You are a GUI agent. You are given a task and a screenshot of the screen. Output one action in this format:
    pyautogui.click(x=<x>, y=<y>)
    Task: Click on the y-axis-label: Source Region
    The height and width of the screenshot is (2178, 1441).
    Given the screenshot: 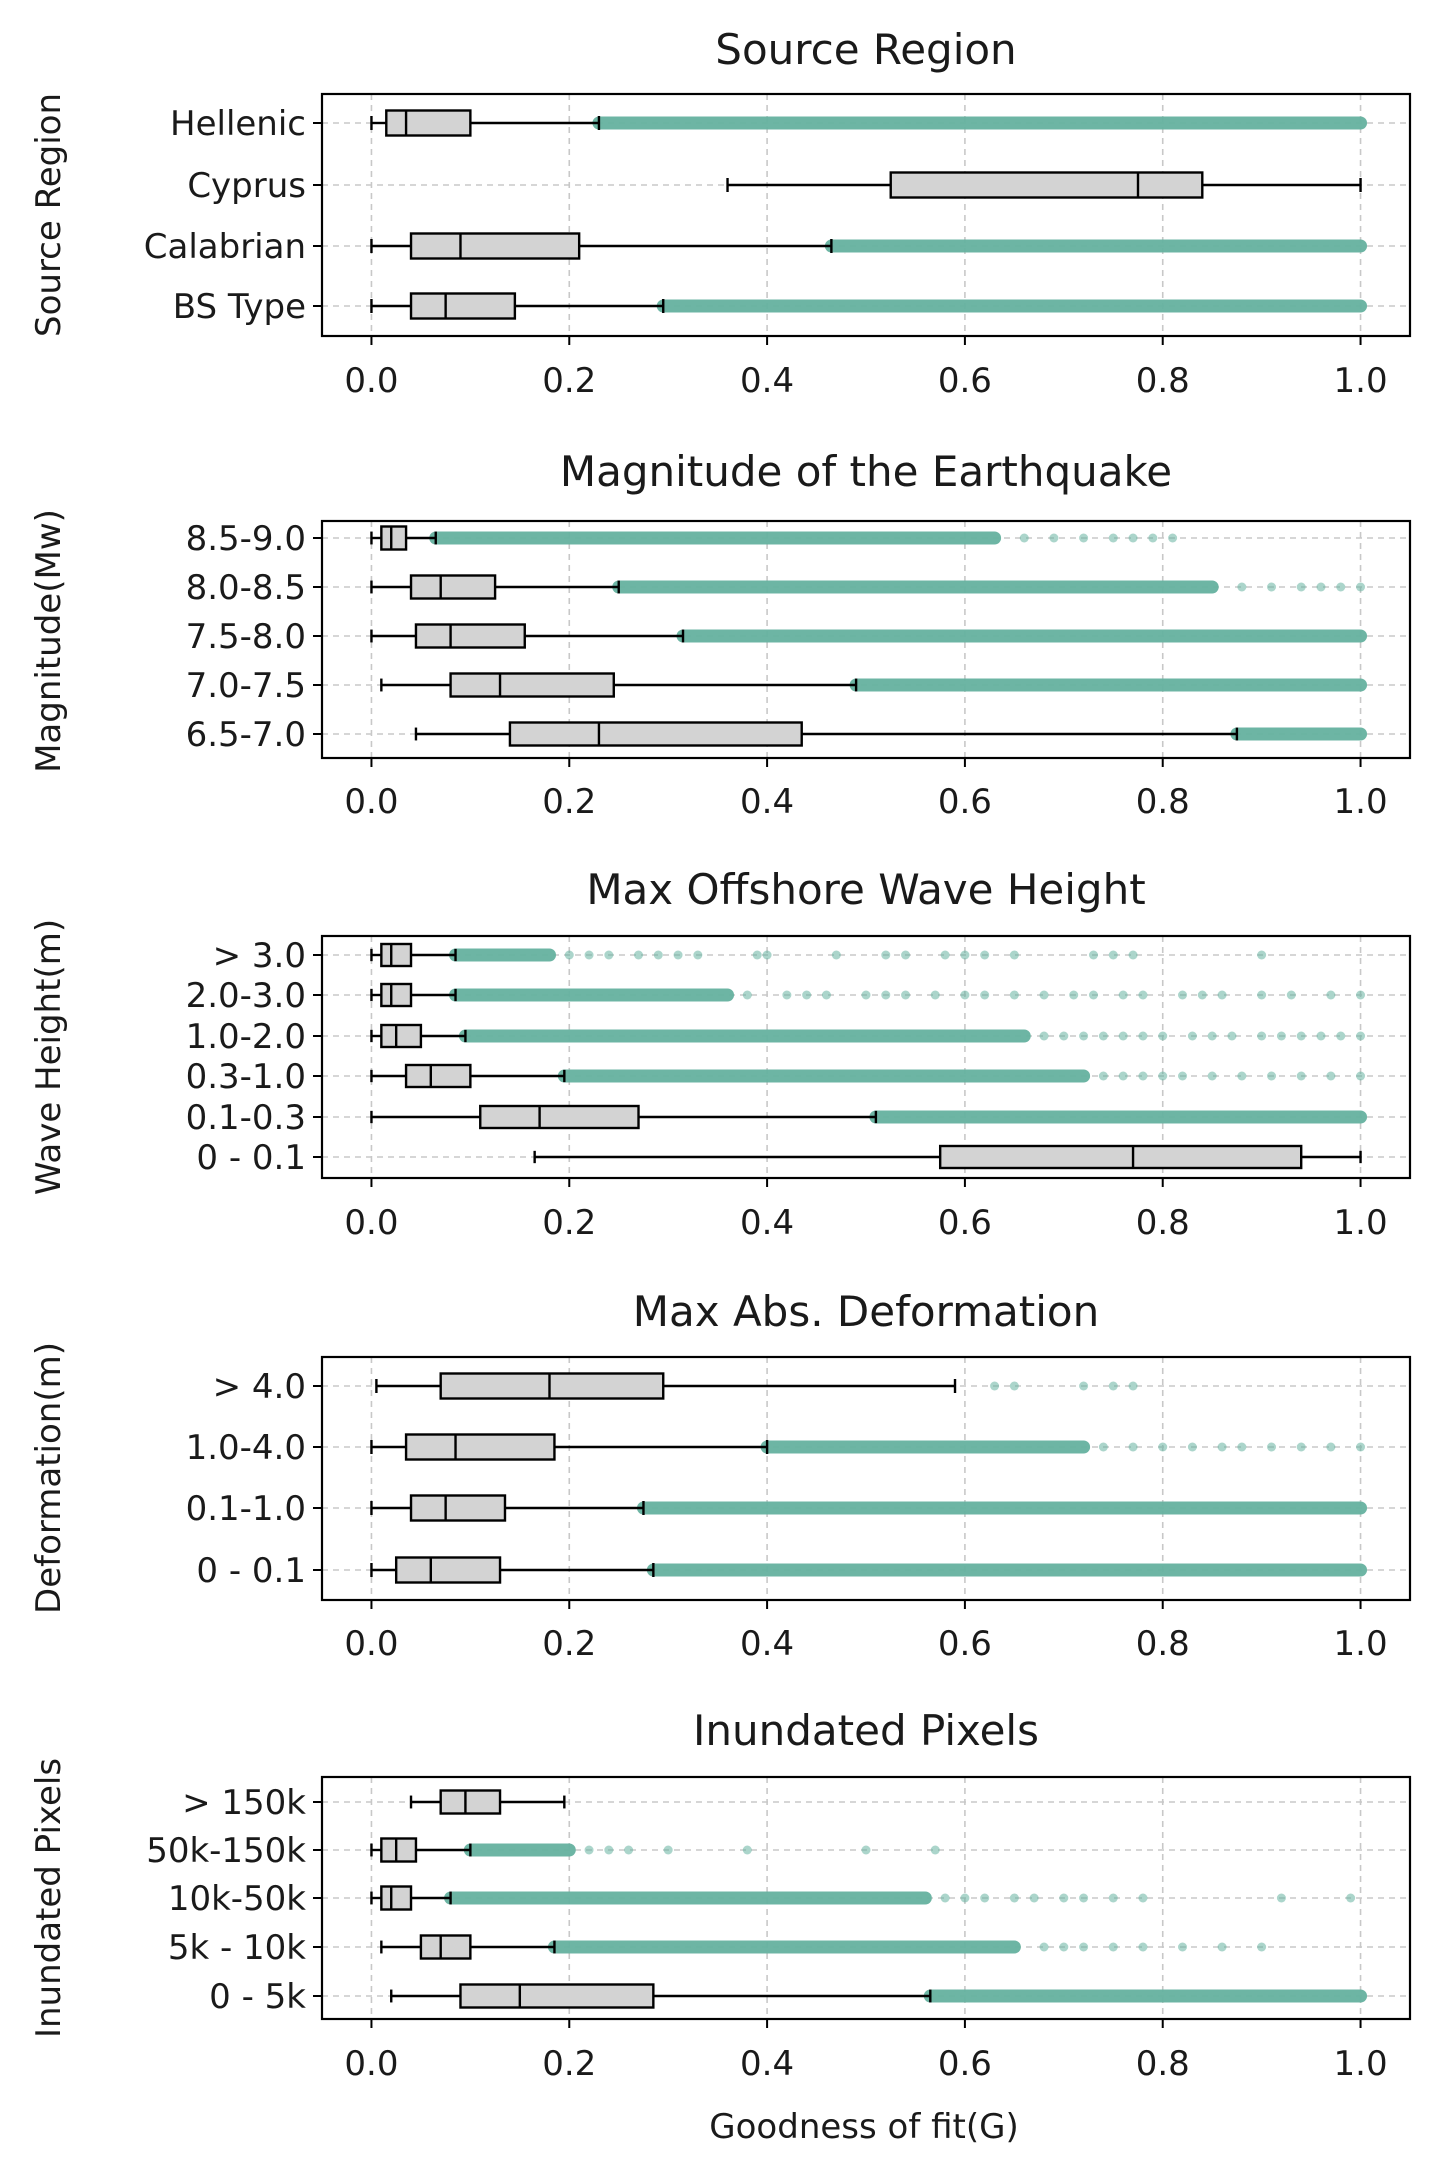 What is the action you would take?
    pyautogui.click(x=49, y=215)
    